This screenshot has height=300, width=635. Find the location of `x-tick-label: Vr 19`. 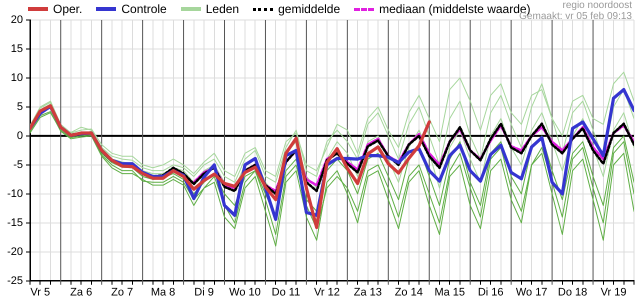

x-tick-label: Vr 19 is located at coordinates (613, 292).